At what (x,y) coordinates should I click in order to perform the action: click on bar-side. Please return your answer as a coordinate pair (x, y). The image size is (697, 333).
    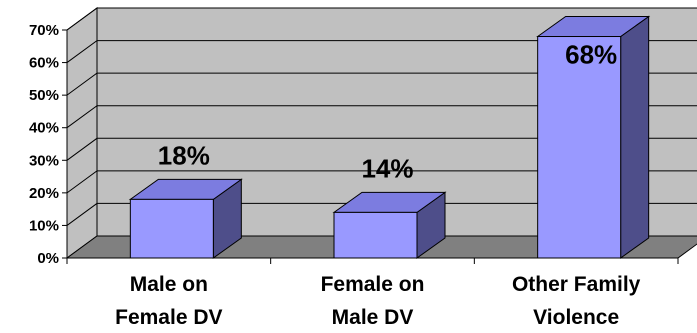
    Looking at the image, I should click on (635, 137).